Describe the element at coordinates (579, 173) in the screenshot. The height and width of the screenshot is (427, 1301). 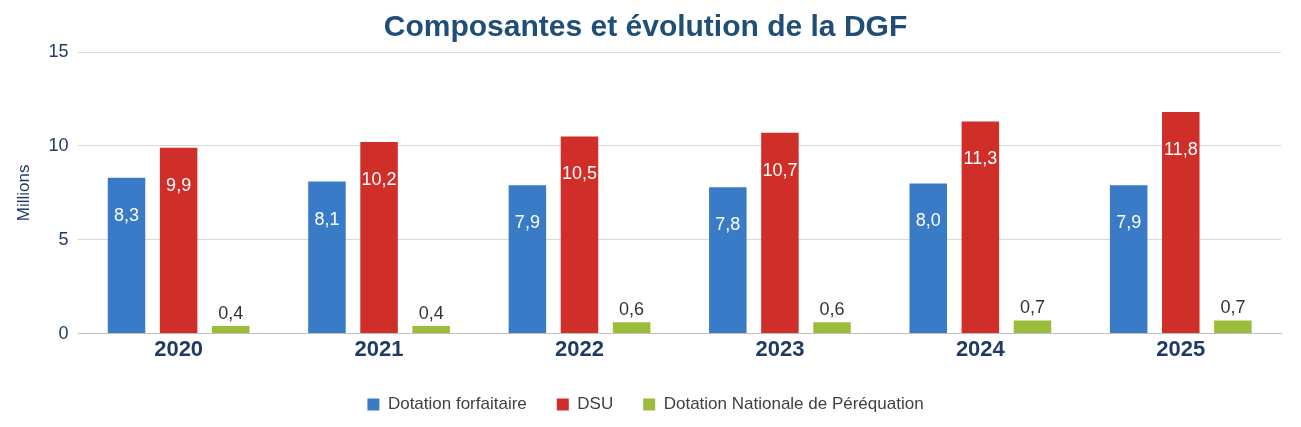
I see `data-label: 10,5` at that location.